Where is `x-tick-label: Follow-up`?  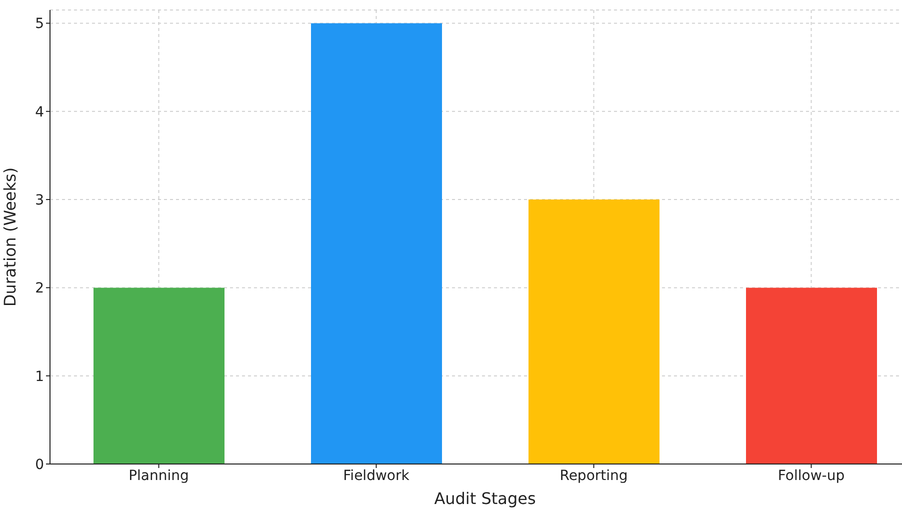
x-tick-label: Follow-up is located at coordinates (811, 476).